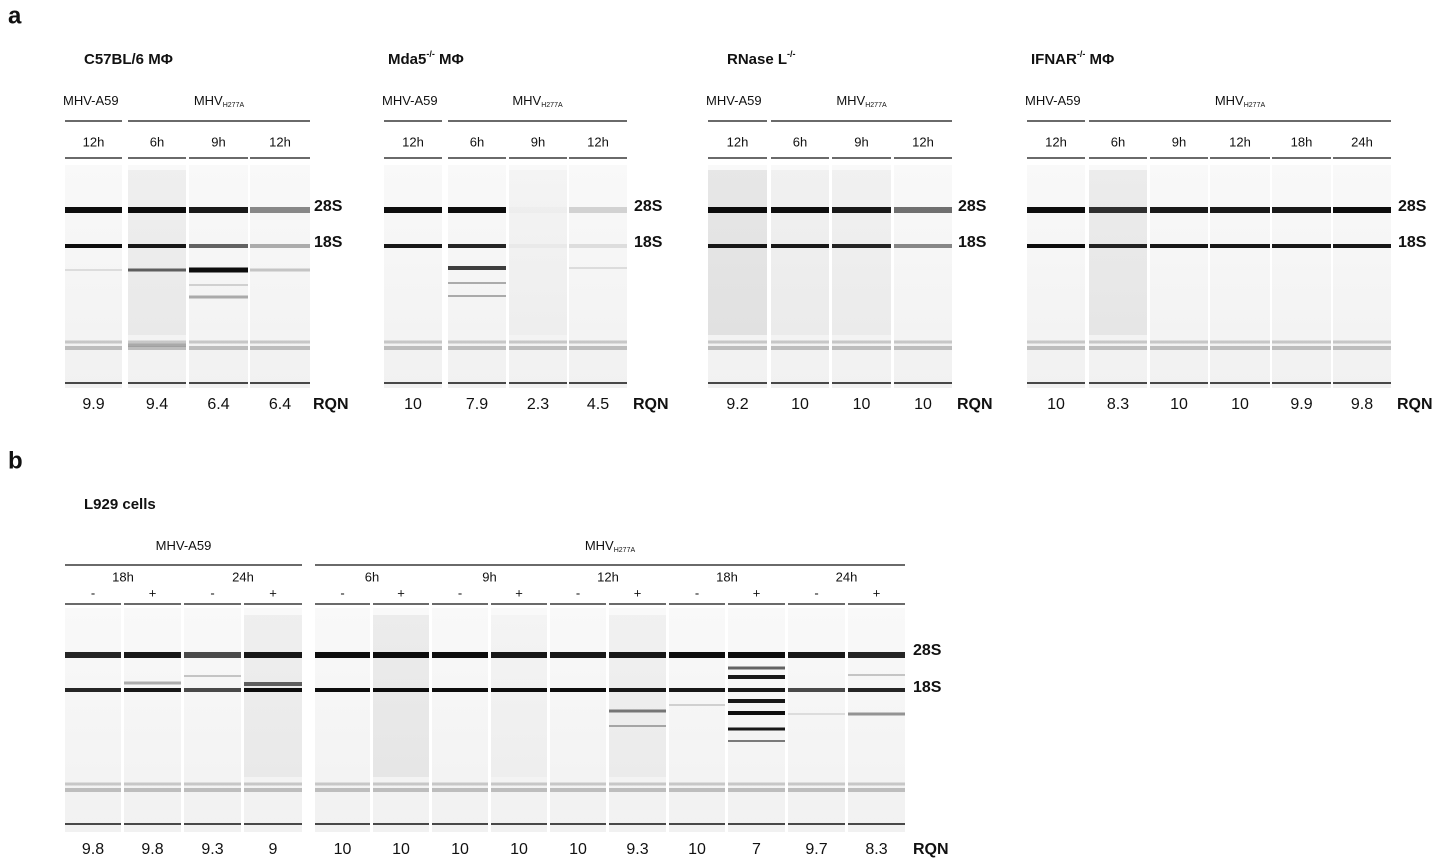 The height and width of the screenshot is (858, 1453). What do you see at coordinates (648, 242) in the screenshot?
I see `marker-label: 18S` at bounding box center [648, 242].